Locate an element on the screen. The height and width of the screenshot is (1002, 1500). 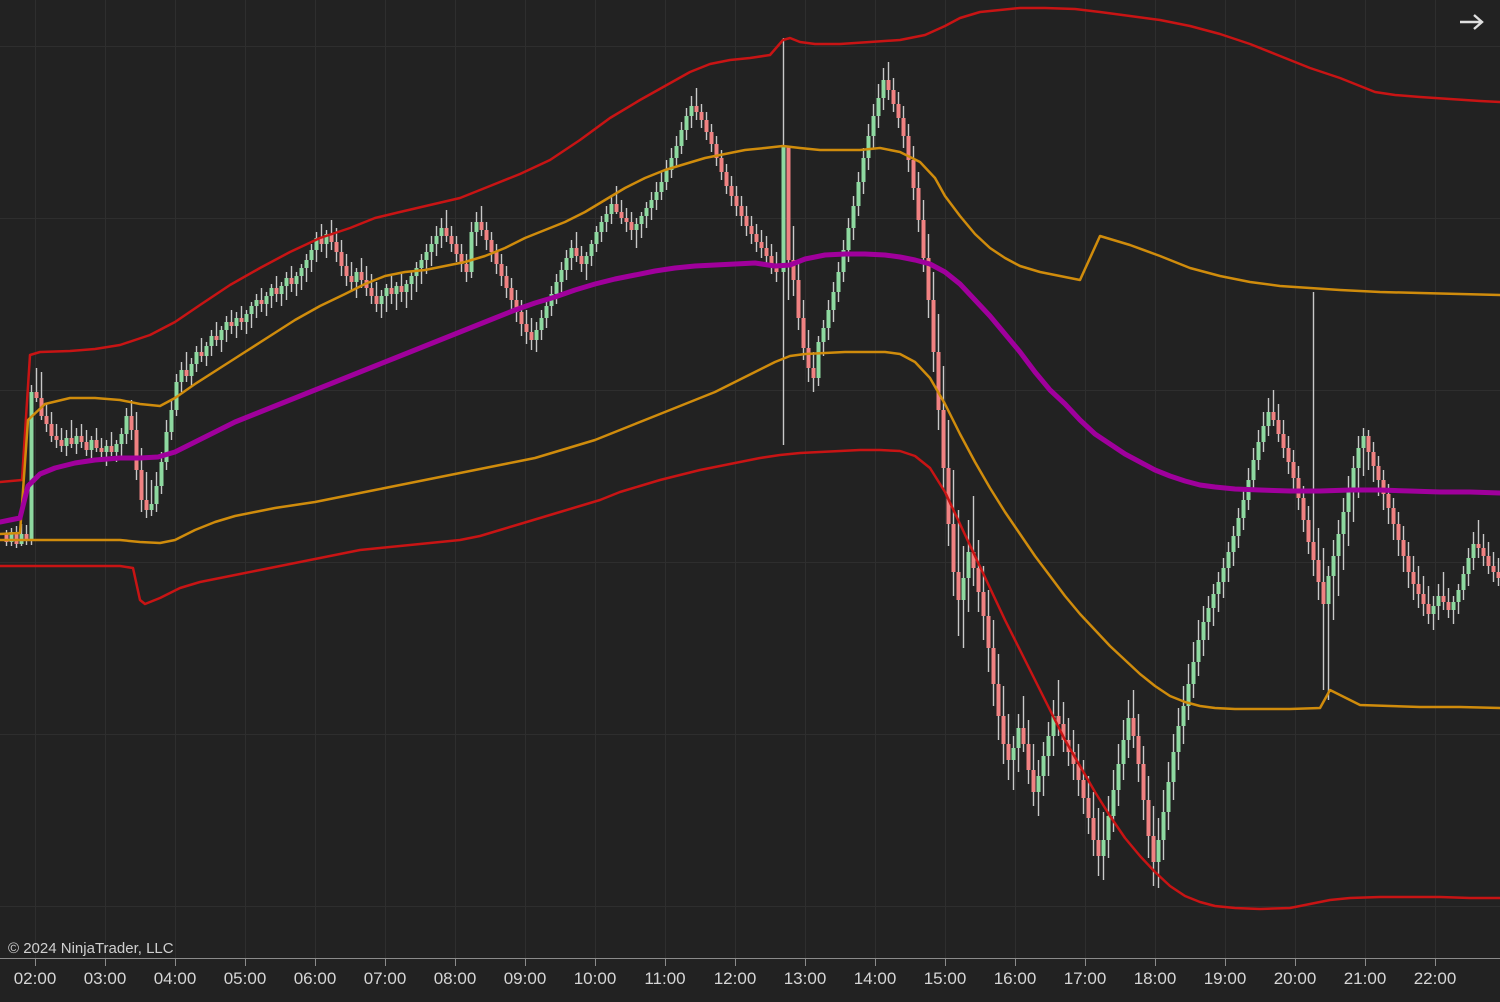
time-axis-label: 14:00 is located at coordinates (875, 978).